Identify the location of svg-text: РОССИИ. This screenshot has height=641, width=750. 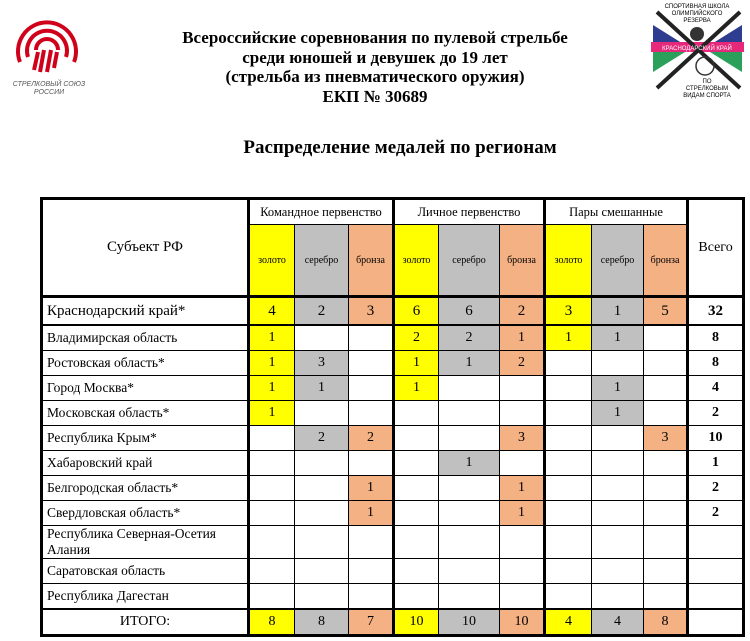
(49, 92).